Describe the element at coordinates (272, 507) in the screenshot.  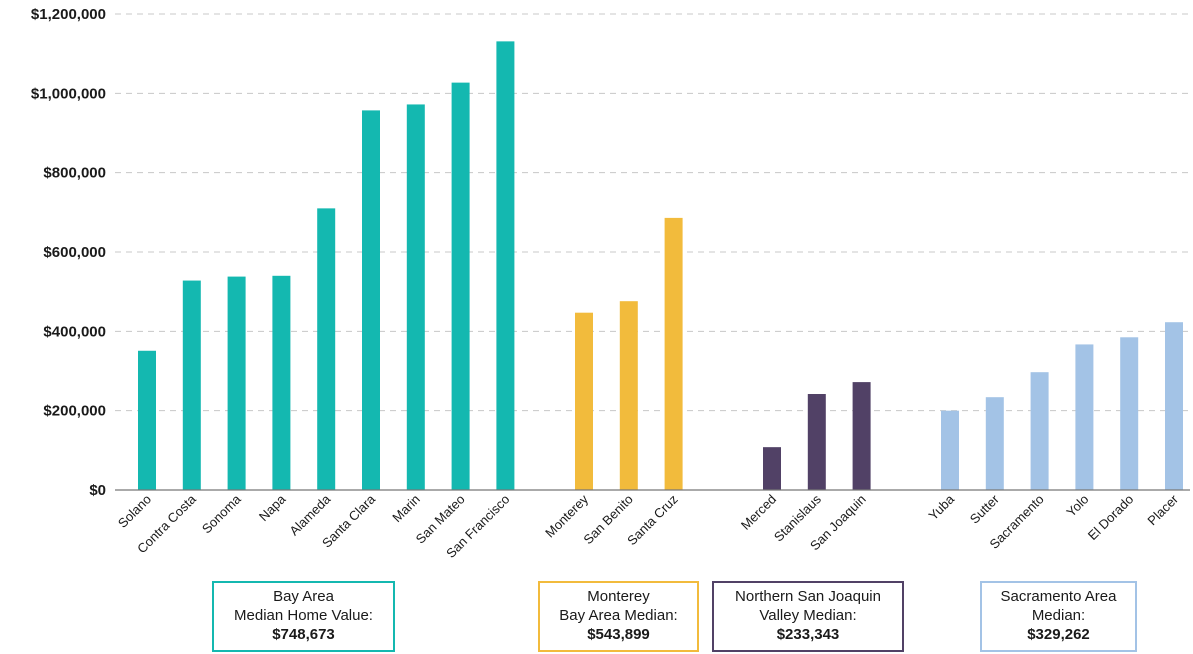
I see `x-tick-label: Napa` at that location.